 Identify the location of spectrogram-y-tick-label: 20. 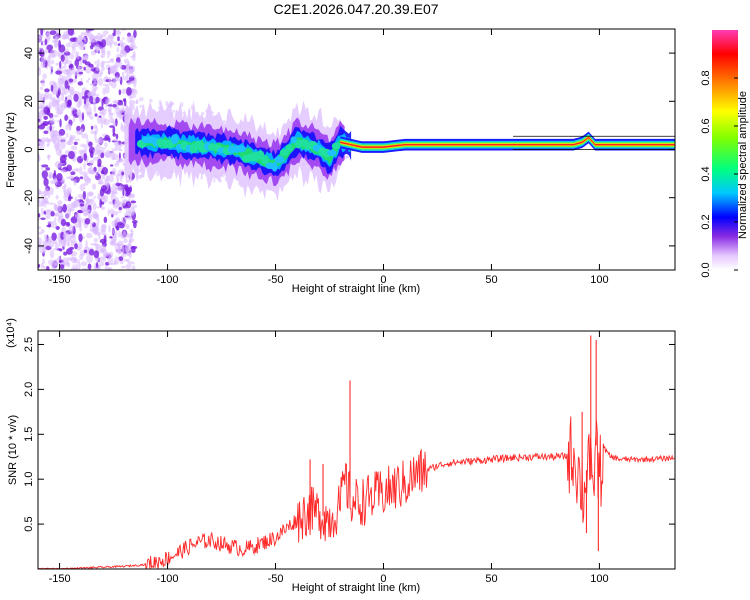
(29, 101).